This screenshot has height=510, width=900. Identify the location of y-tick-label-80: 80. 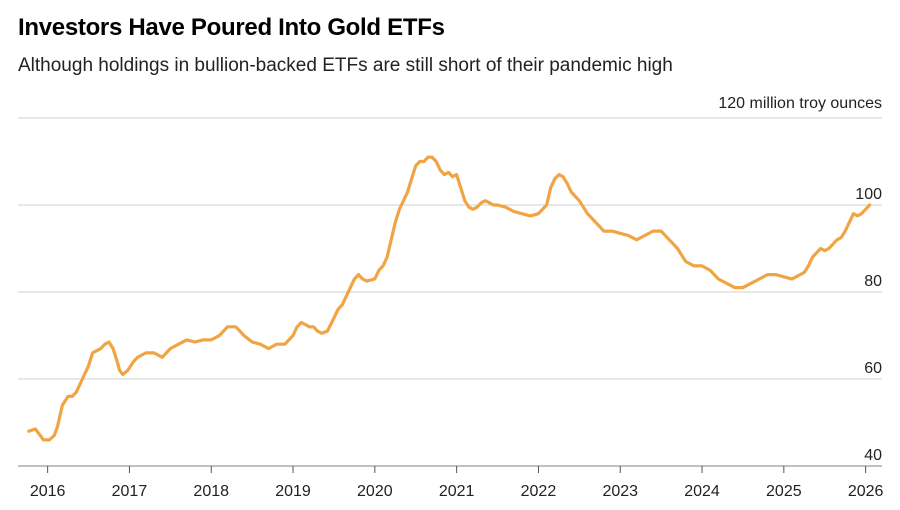
(873, 281).